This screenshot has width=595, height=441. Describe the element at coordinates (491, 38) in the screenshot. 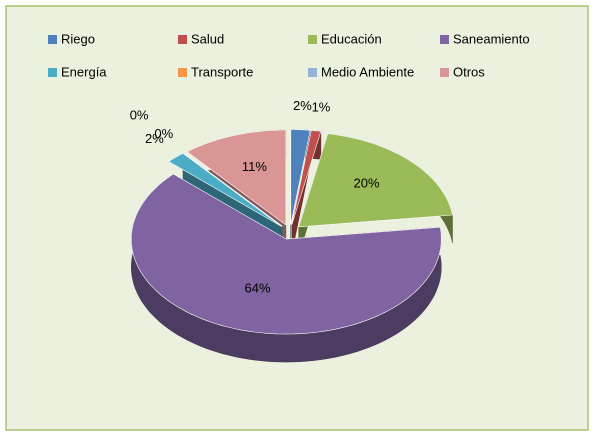

I see `legend-label: Saneamiento` at that location.